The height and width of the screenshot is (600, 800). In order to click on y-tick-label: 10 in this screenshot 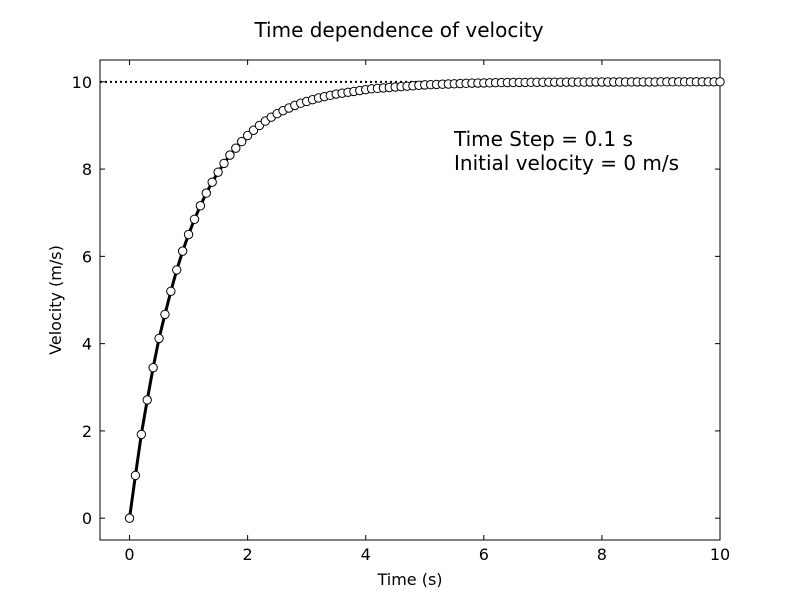, I will do `click(82, 82)`.